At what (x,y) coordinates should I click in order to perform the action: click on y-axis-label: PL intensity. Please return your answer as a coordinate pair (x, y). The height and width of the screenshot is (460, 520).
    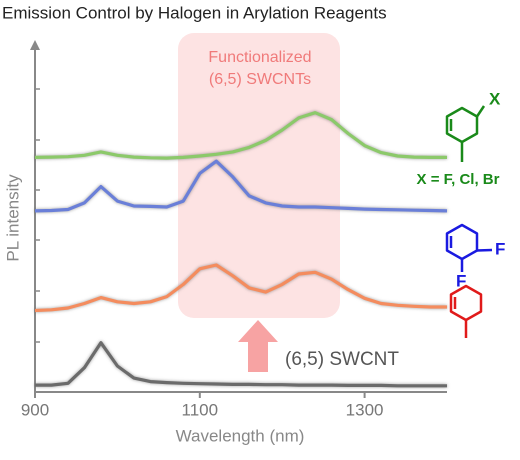
    Looking at the image, I should click on (12, 218).